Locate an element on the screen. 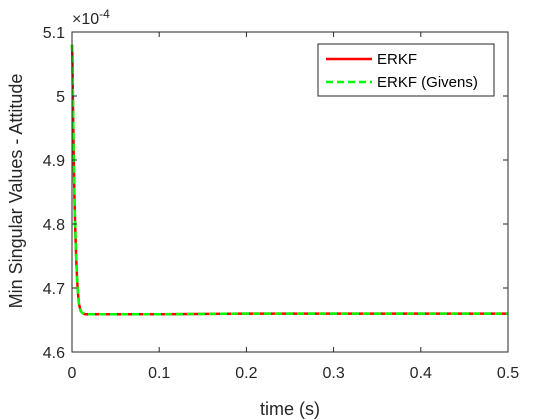 This screenshot has width=560, height=420. y-tick-label: 4.9 is located at coordinates (54, 161).